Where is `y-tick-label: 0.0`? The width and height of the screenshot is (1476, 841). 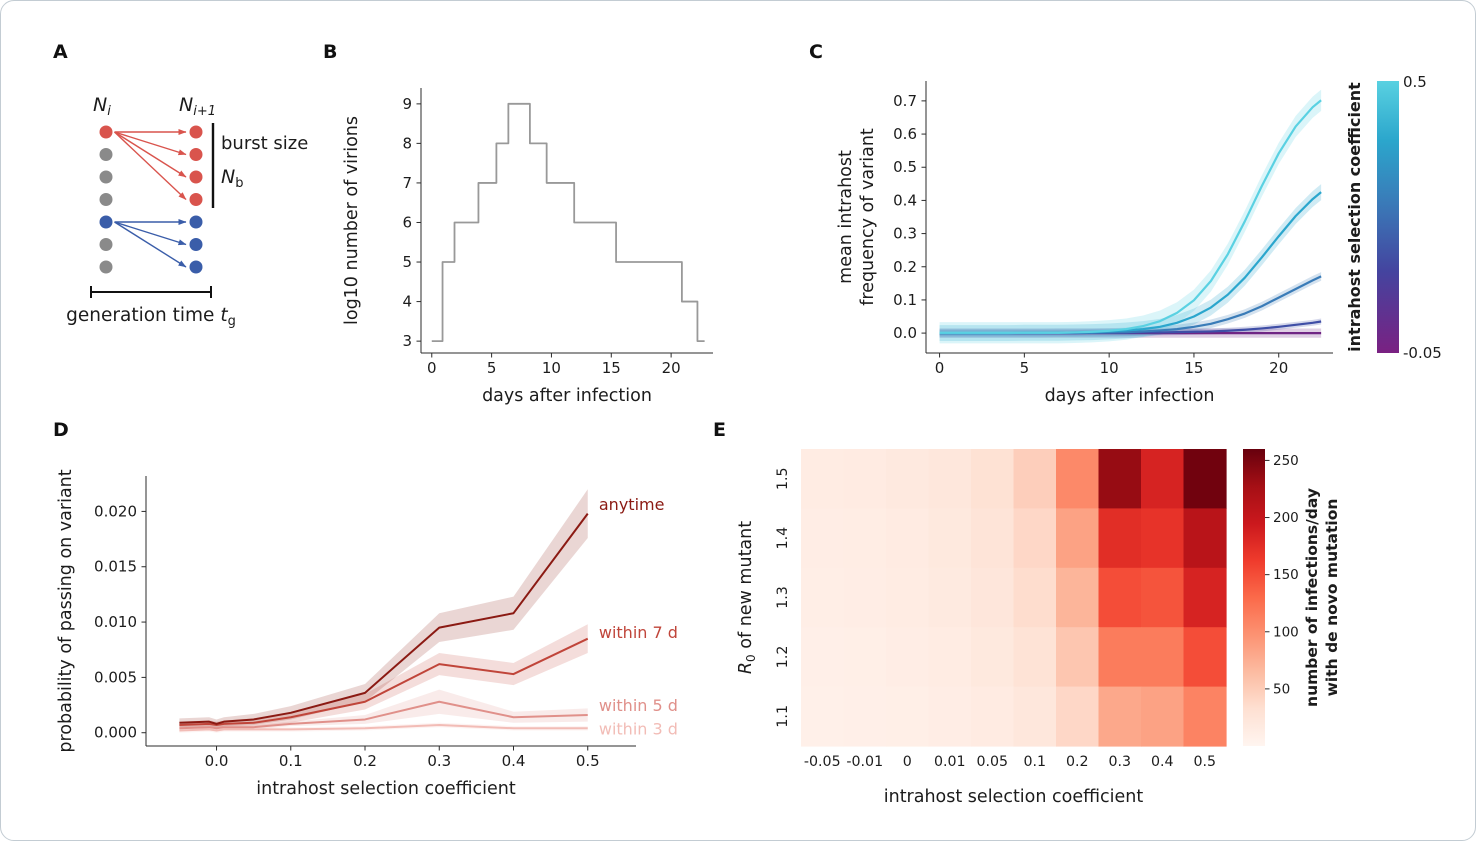 y-tick-label: 0.0 is located at coordinates (905, 333).